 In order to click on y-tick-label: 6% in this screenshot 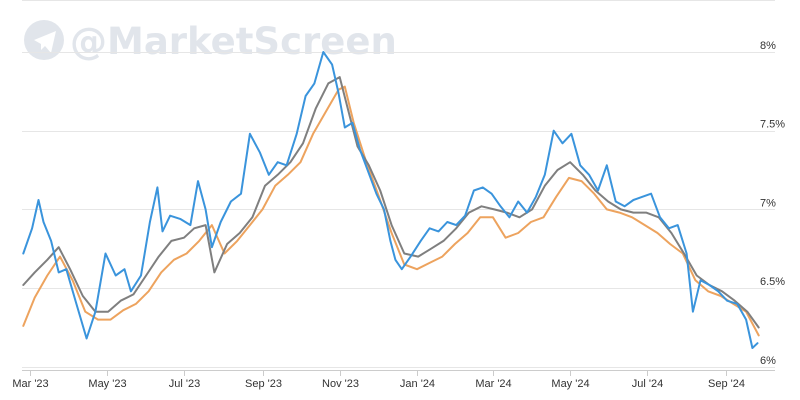, I will do `click(768, 361)`.